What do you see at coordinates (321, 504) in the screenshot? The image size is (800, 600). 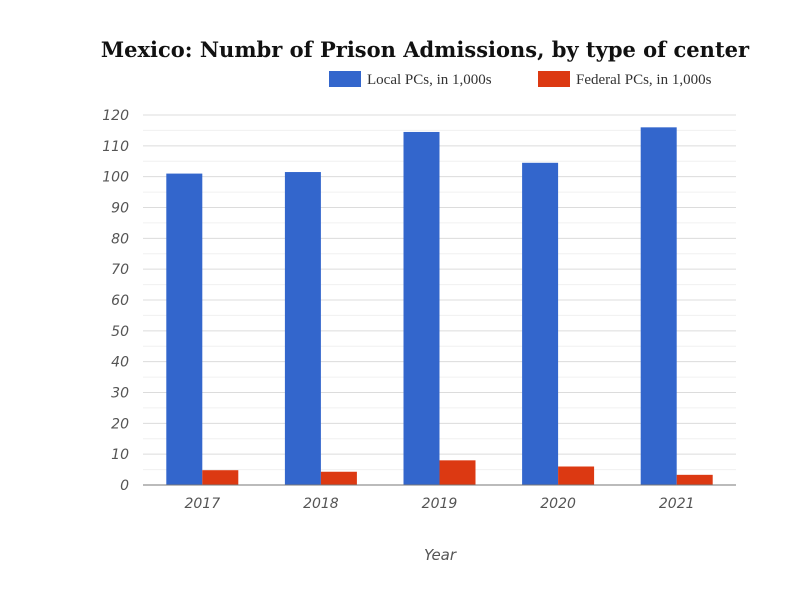 I see `x-tick-label: 2018` at bounding box center [321, 504].